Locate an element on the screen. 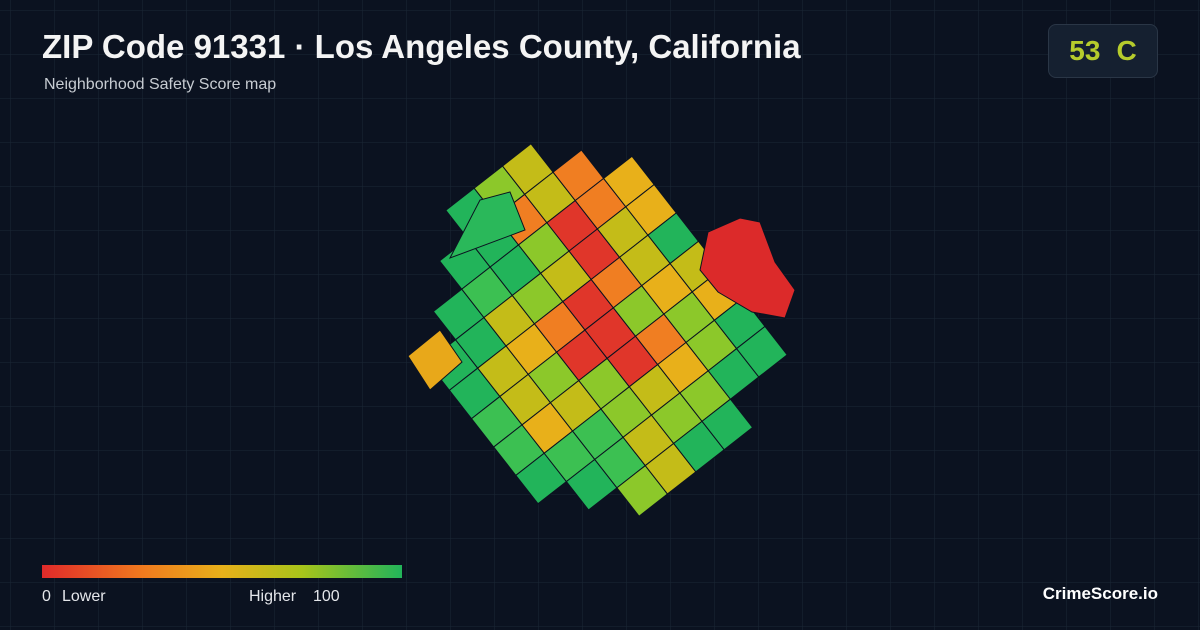 Image resolution: width=1200 pixels, height=630 pixels. grade: C is located at coordinates (1126, 50).